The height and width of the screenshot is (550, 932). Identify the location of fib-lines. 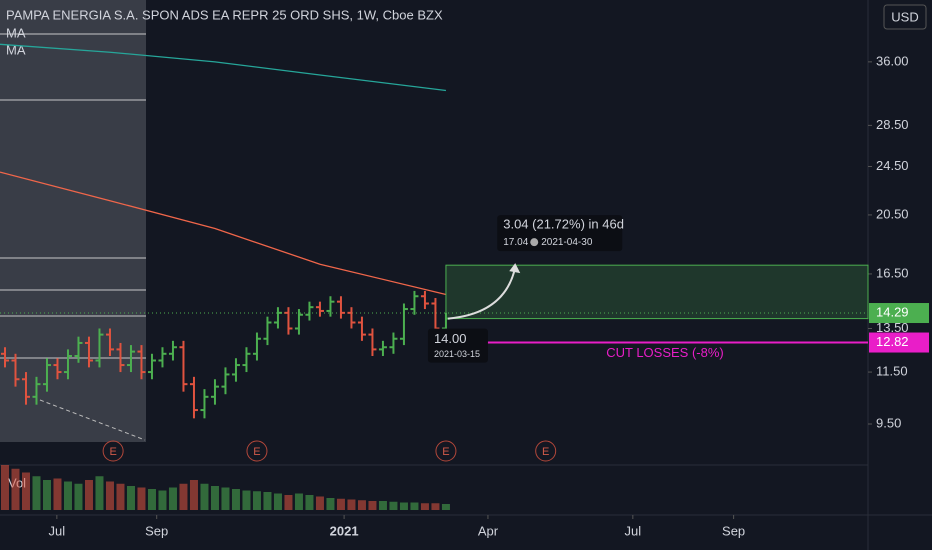
(73, 196).